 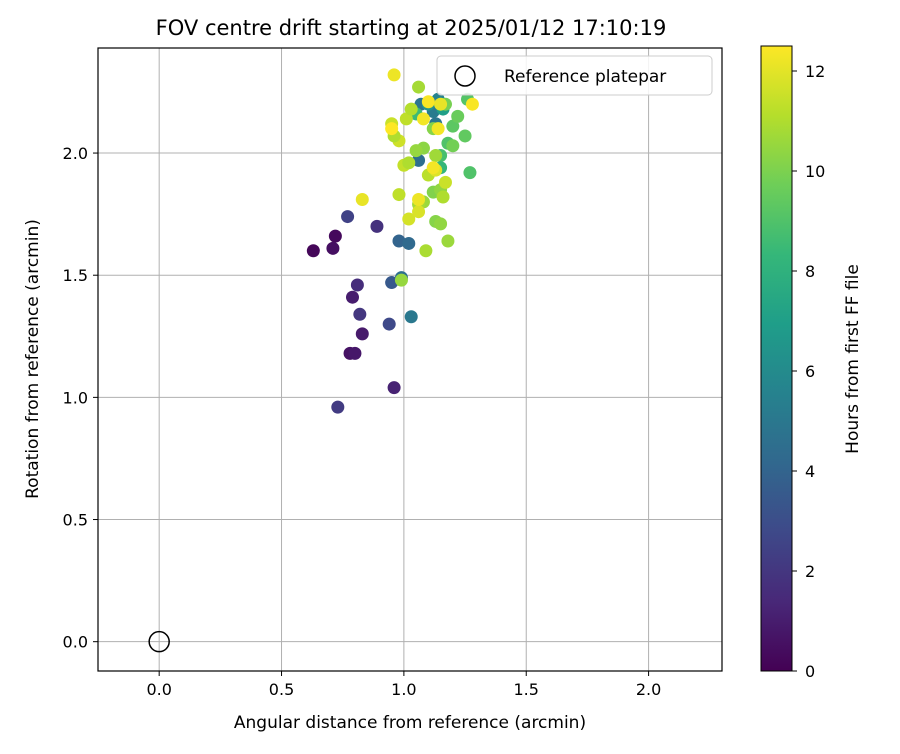 I want to click on y-tick-label: 1.0, so click(x=75, y=397).